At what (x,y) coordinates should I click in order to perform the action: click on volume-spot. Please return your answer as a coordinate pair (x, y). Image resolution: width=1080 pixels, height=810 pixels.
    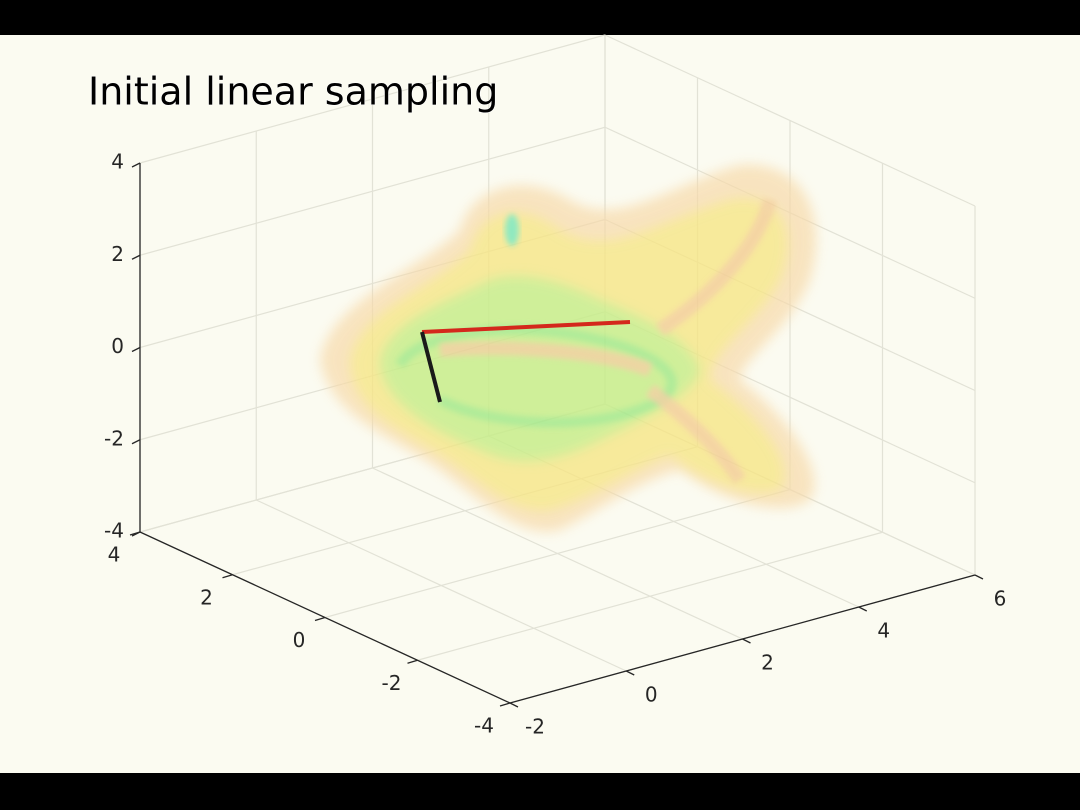
    Looking at the image, I should click on (512, 230).